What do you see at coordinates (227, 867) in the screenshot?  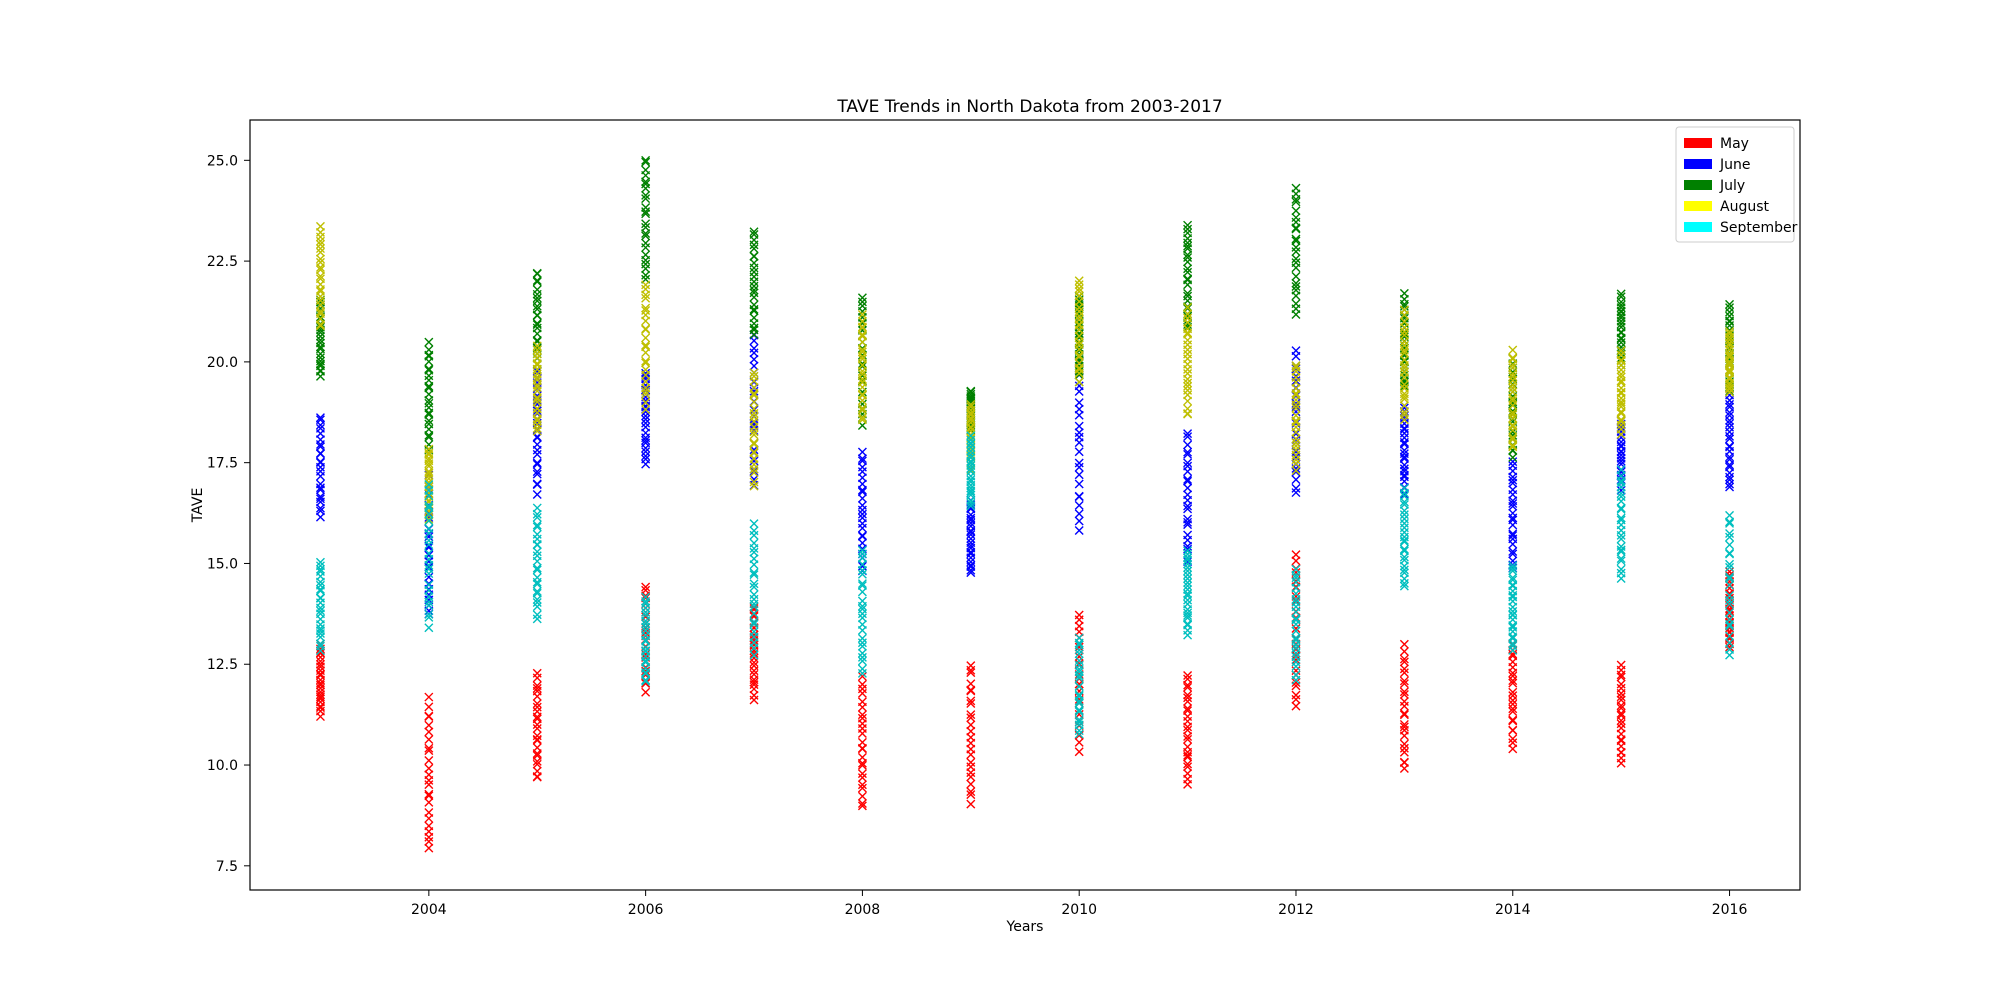 I see `y-tick-label: 7.5` at bounding box center [227, 867].